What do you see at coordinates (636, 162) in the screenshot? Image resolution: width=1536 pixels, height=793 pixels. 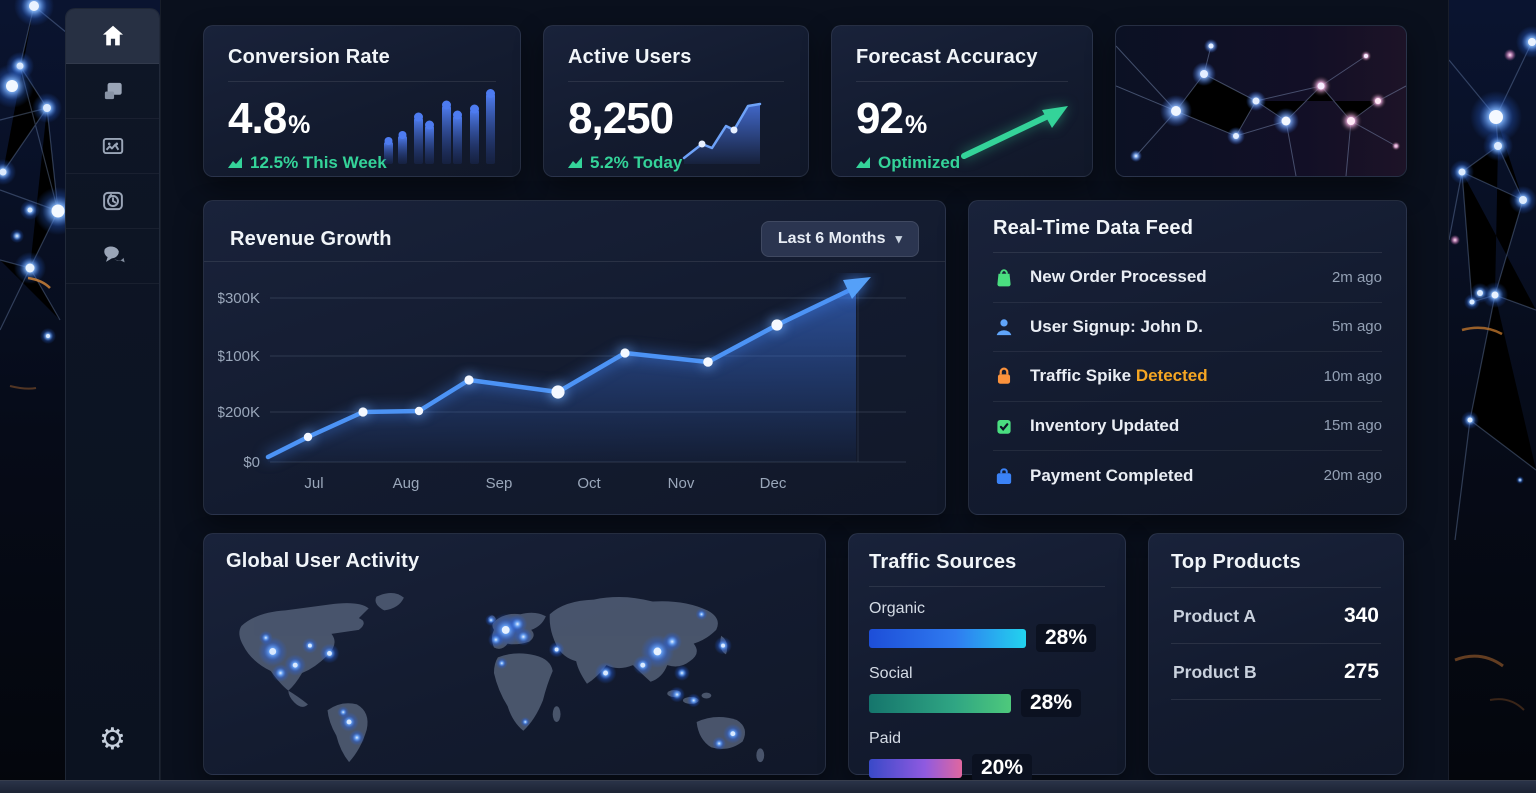 I see `card-delta-text: 5.2% Today` at bounding box center [636, 162].